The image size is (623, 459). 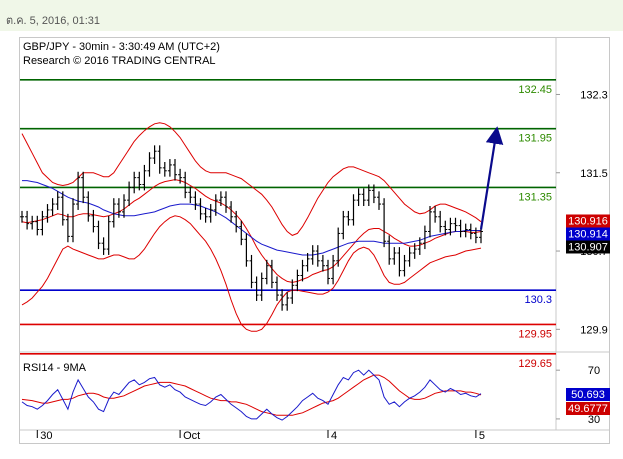 What do you see at coordinates (334, 436) in the screenshot?
I see `x-tick-label: 4` at bounding box center [334, 436].